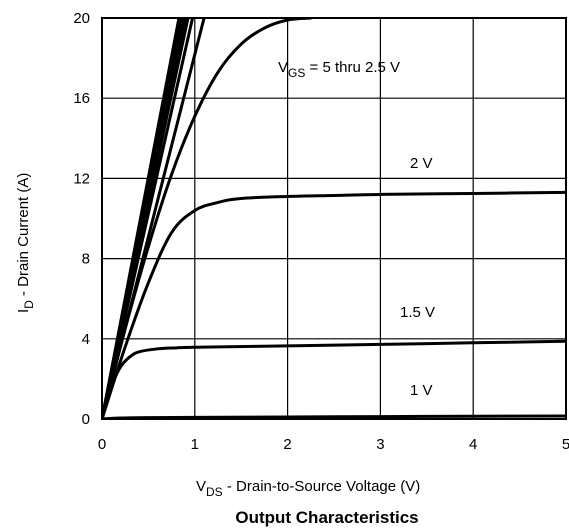  Describe the element at coordinates (421, 163) in the screenshot. I see `annotation-2v: 2 V` at that location.